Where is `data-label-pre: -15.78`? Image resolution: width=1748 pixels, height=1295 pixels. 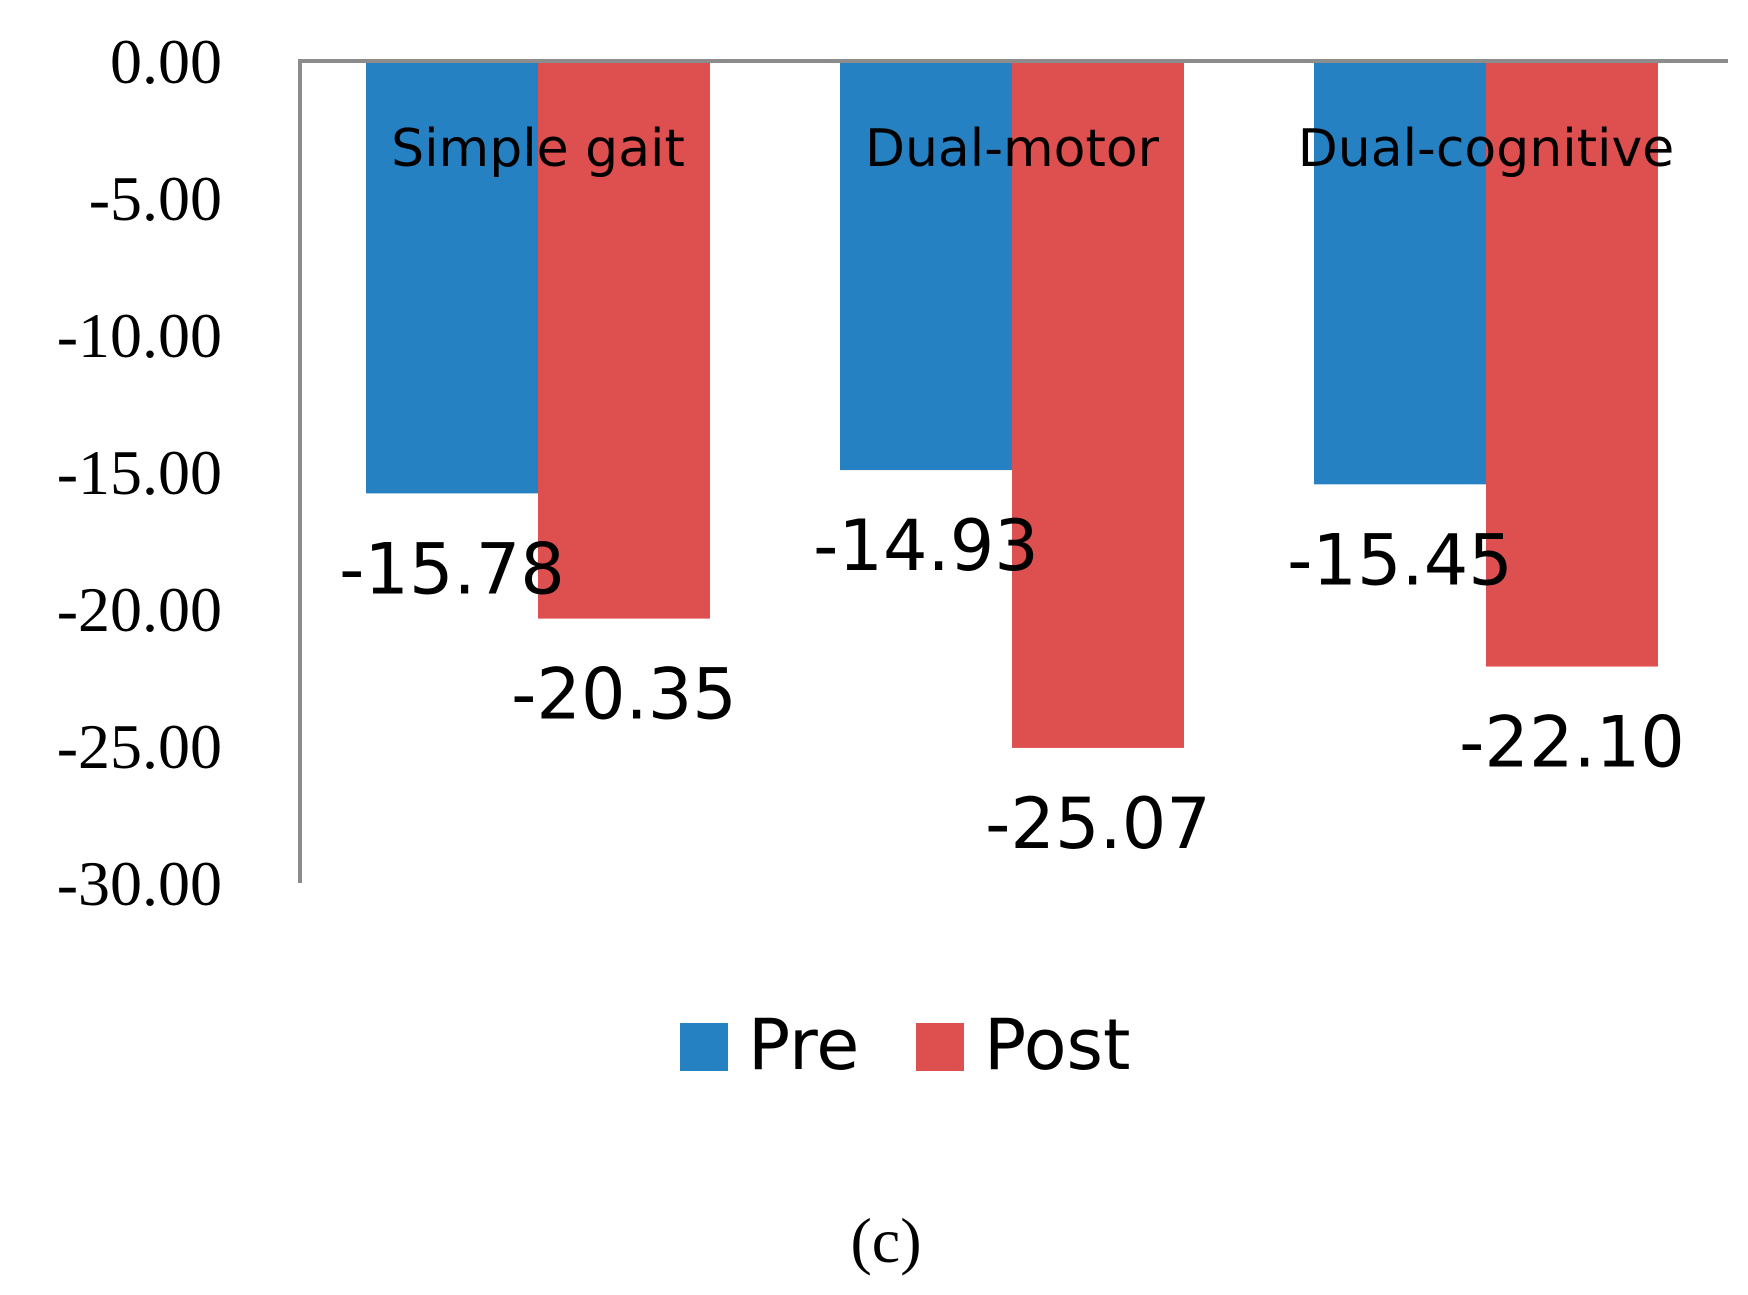
data-label-pre: -15.78 is located at coordinates (452, 569).